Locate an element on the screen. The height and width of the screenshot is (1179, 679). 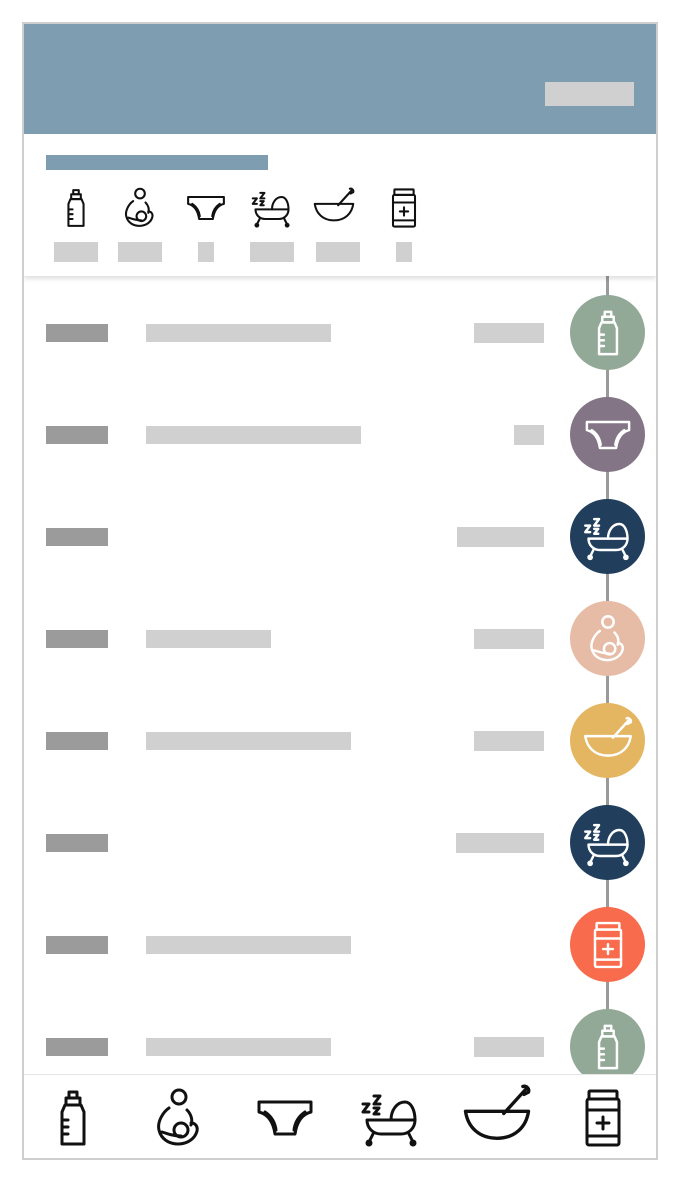
add-sleep-button is located at coordinates (391, 1118).